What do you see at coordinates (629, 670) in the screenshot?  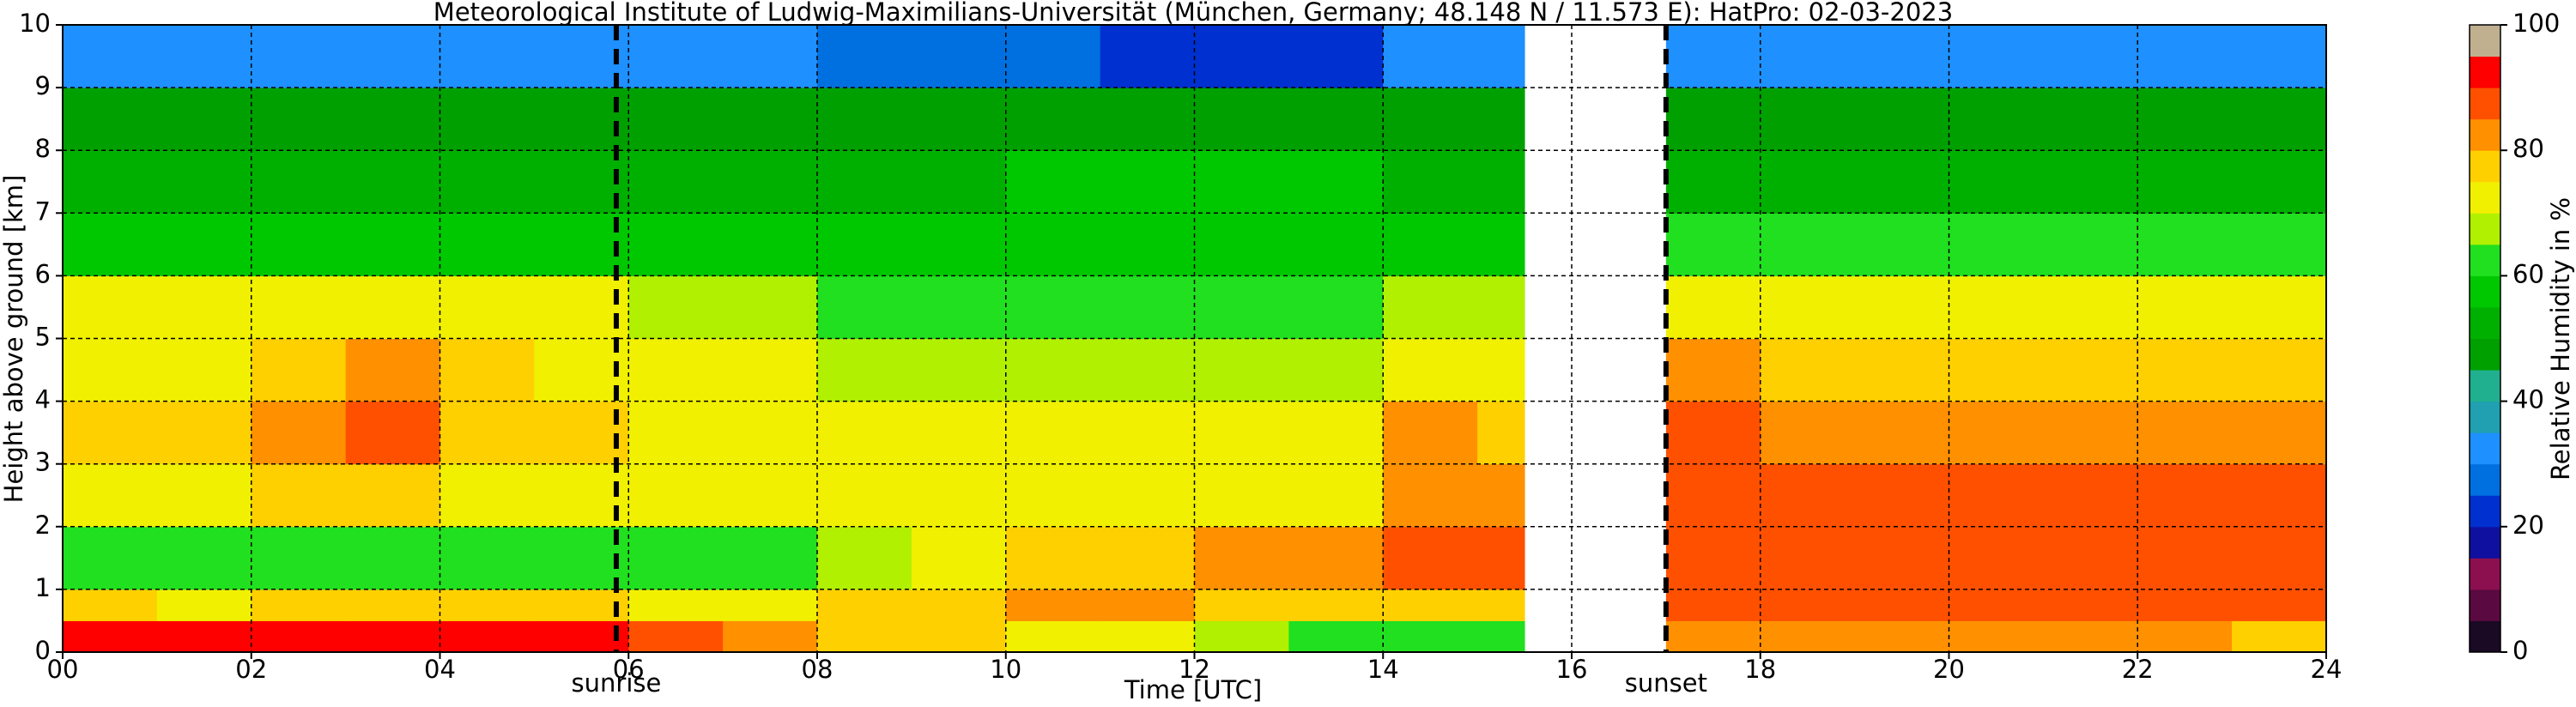 I see `x-tick-label: 06` at bounding box center [629, 670].